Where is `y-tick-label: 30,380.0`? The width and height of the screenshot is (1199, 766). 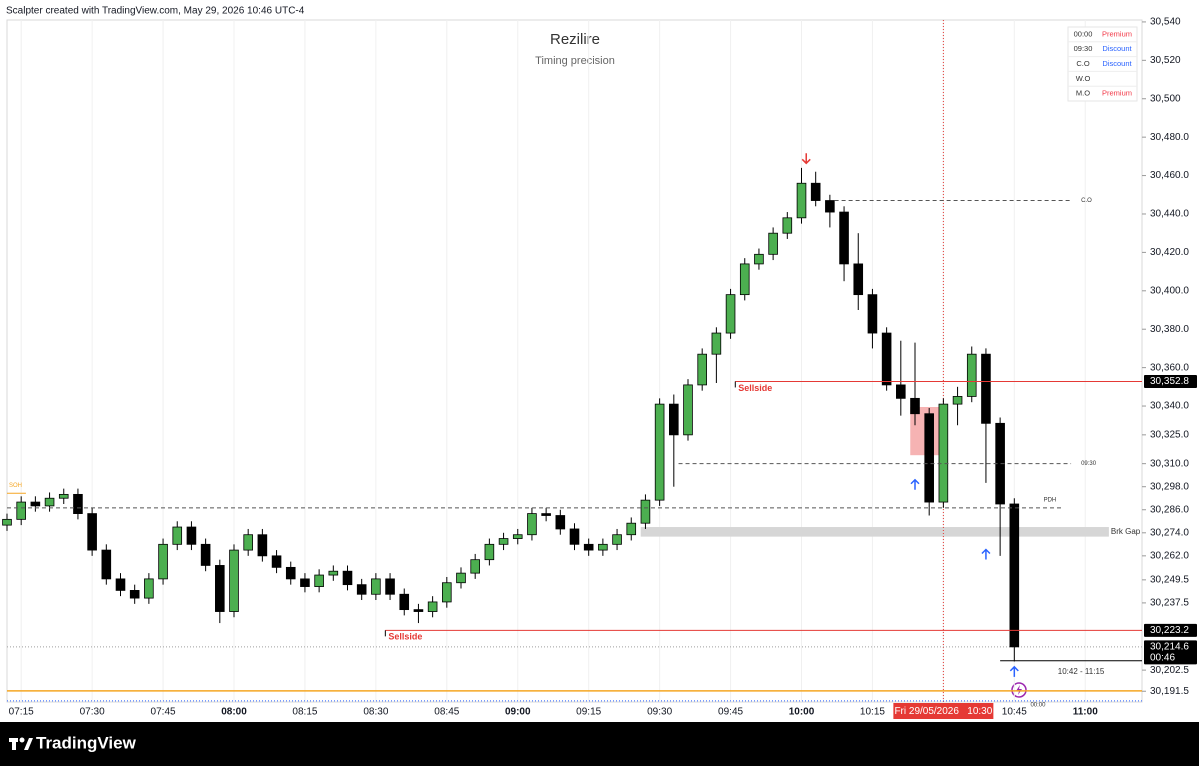
y-tick-label: 30,380.0 is located at coordinates (1169, 329).